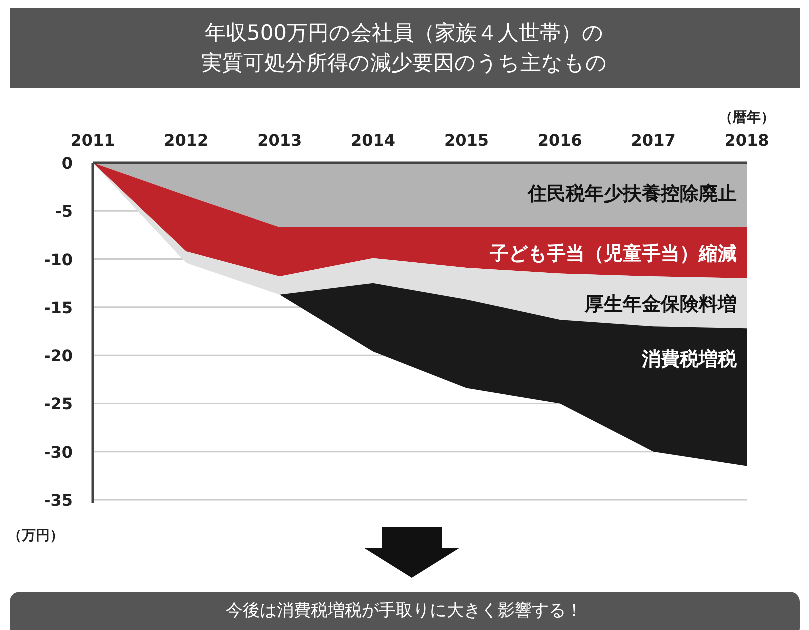  I want to click on chart-title: 年収500万円の会社員（家族４人世帯）の, so click(404, 33).